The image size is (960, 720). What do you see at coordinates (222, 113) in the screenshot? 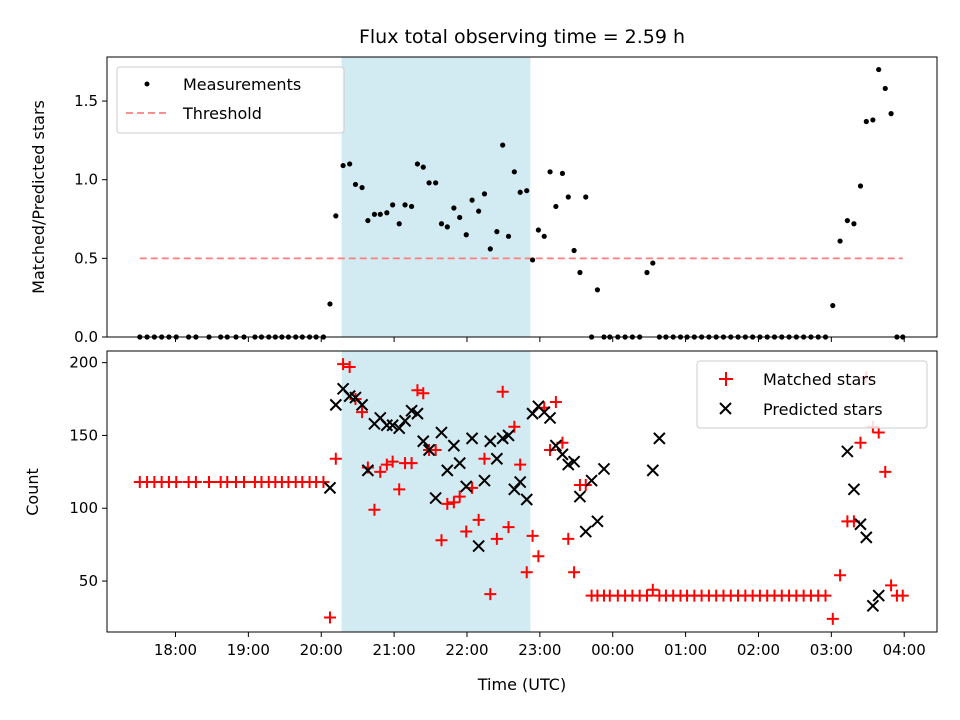
I see `legend-threshold-label: Threshold` at bounding box center [222, 113].